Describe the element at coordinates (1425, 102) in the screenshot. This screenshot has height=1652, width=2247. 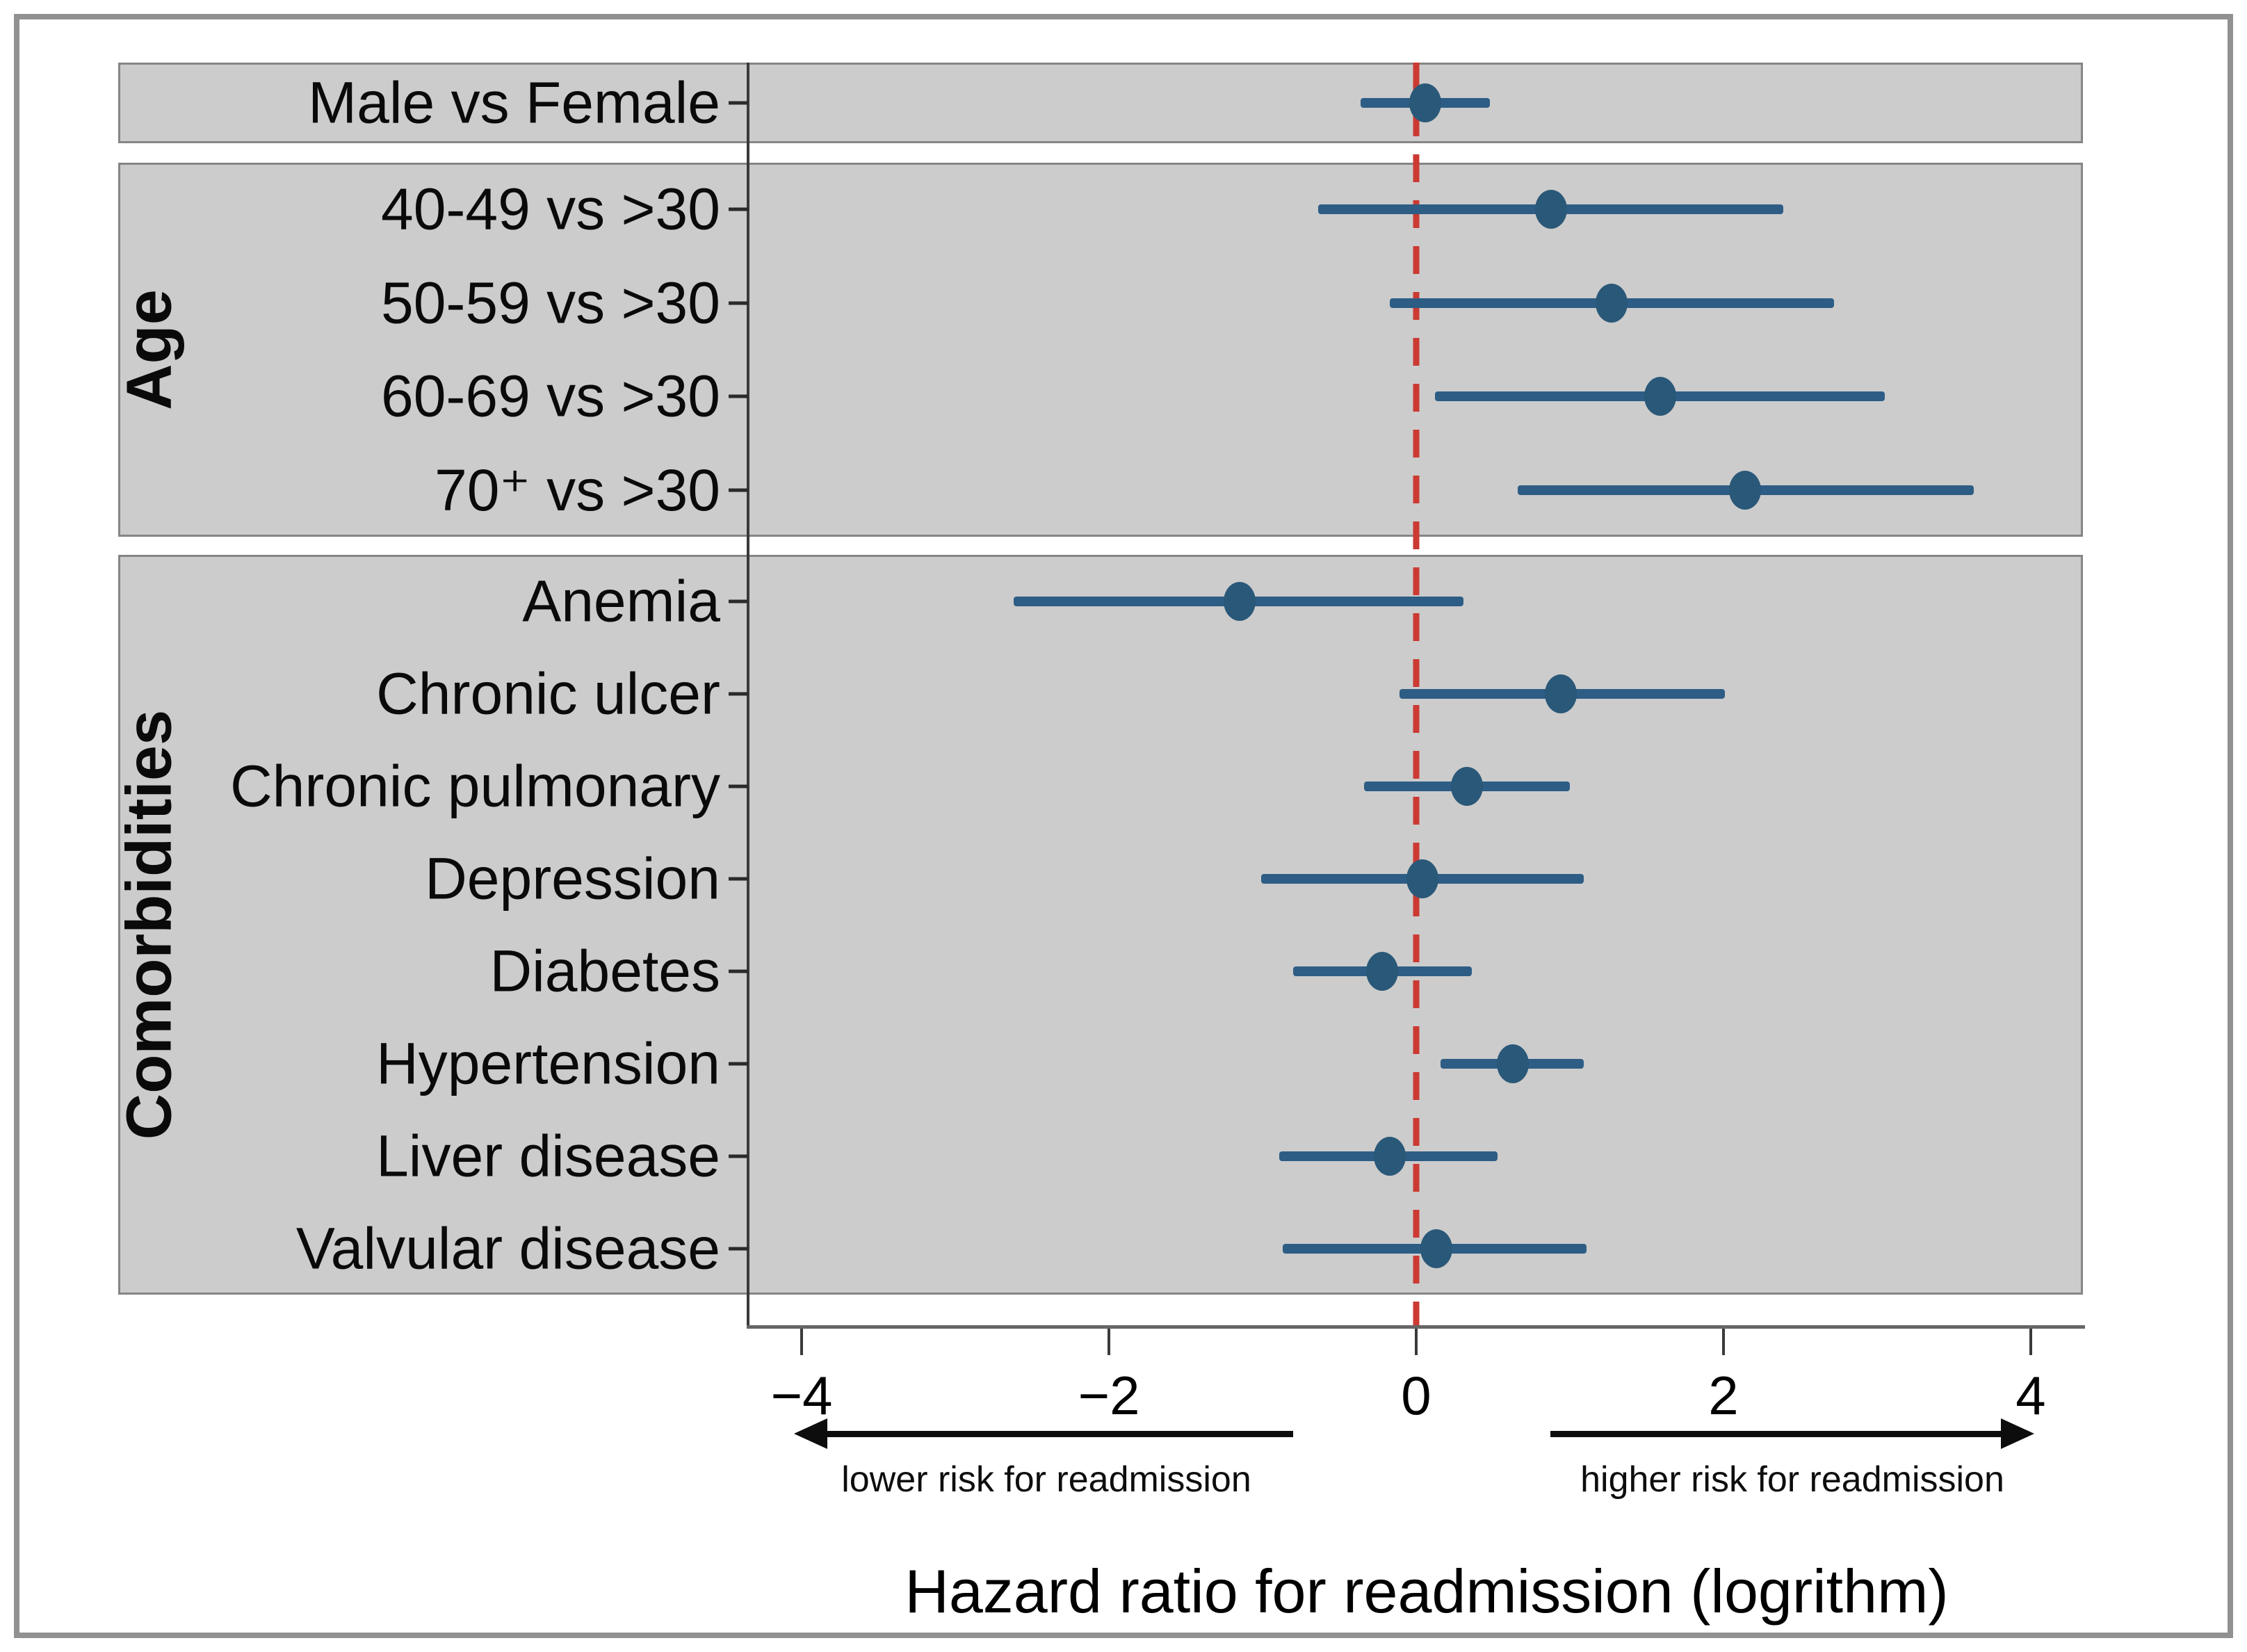
I see `point-estimate-male-vs-female` at that location.